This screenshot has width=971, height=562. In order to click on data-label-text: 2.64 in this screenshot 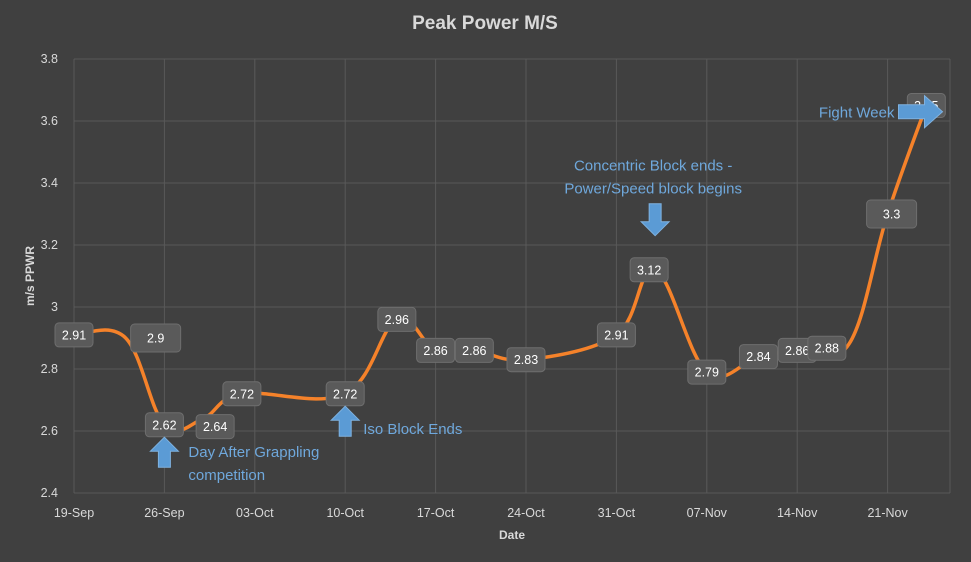, I will do `click(215, 427)`.